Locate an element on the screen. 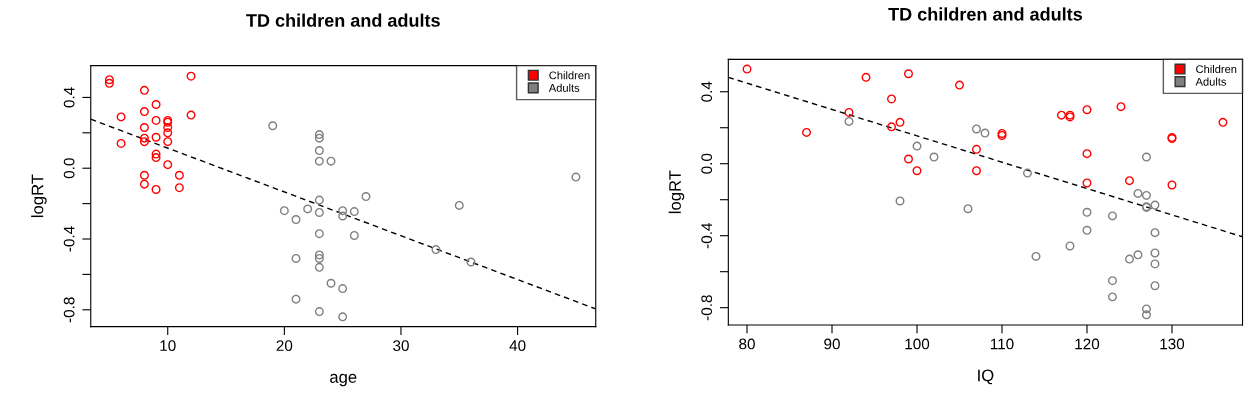 Image resolution: width=1245 pixels, height=415 pixels. x-tick-label: 120 is located at coordinates (1087, 344).